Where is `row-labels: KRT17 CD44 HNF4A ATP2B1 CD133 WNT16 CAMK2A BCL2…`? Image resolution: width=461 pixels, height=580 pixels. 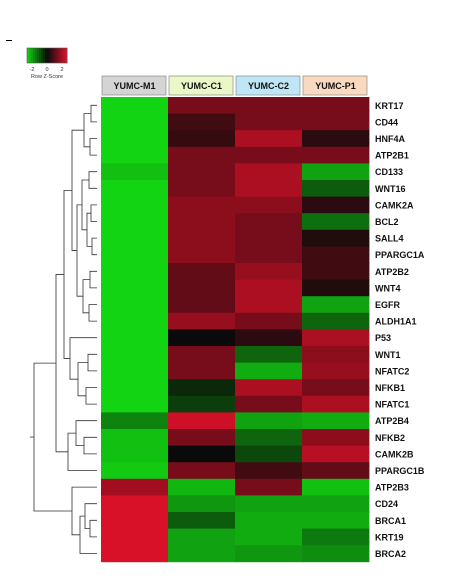
row-labels: KRT17 CD44 HNF4A ATP2B1 CD133 WNT16 CAMK2A BCL2… is located at coordinates (400, 330).